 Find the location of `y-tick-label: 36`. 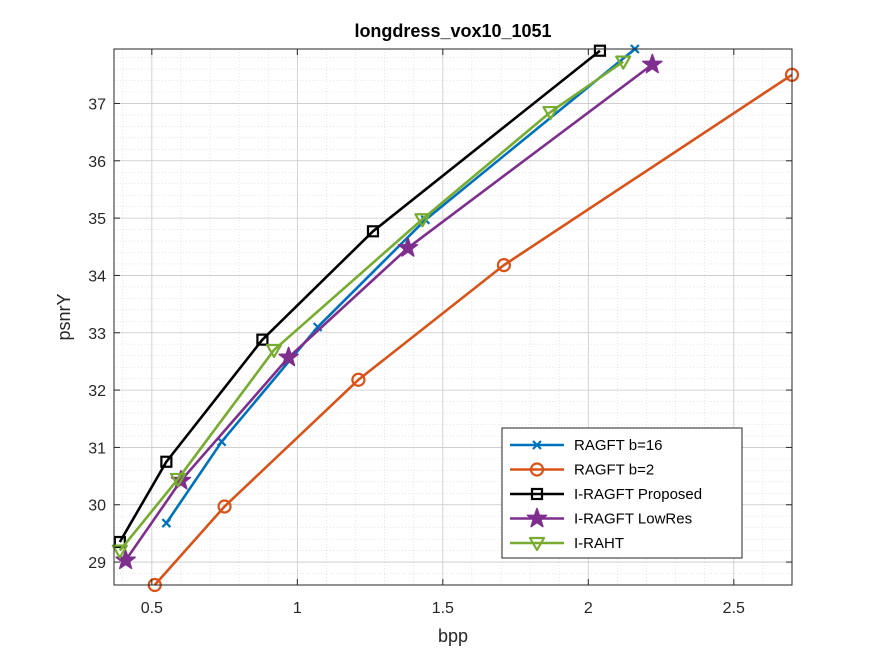

y-tick-label: 36 is located at coordinates (97, 162).